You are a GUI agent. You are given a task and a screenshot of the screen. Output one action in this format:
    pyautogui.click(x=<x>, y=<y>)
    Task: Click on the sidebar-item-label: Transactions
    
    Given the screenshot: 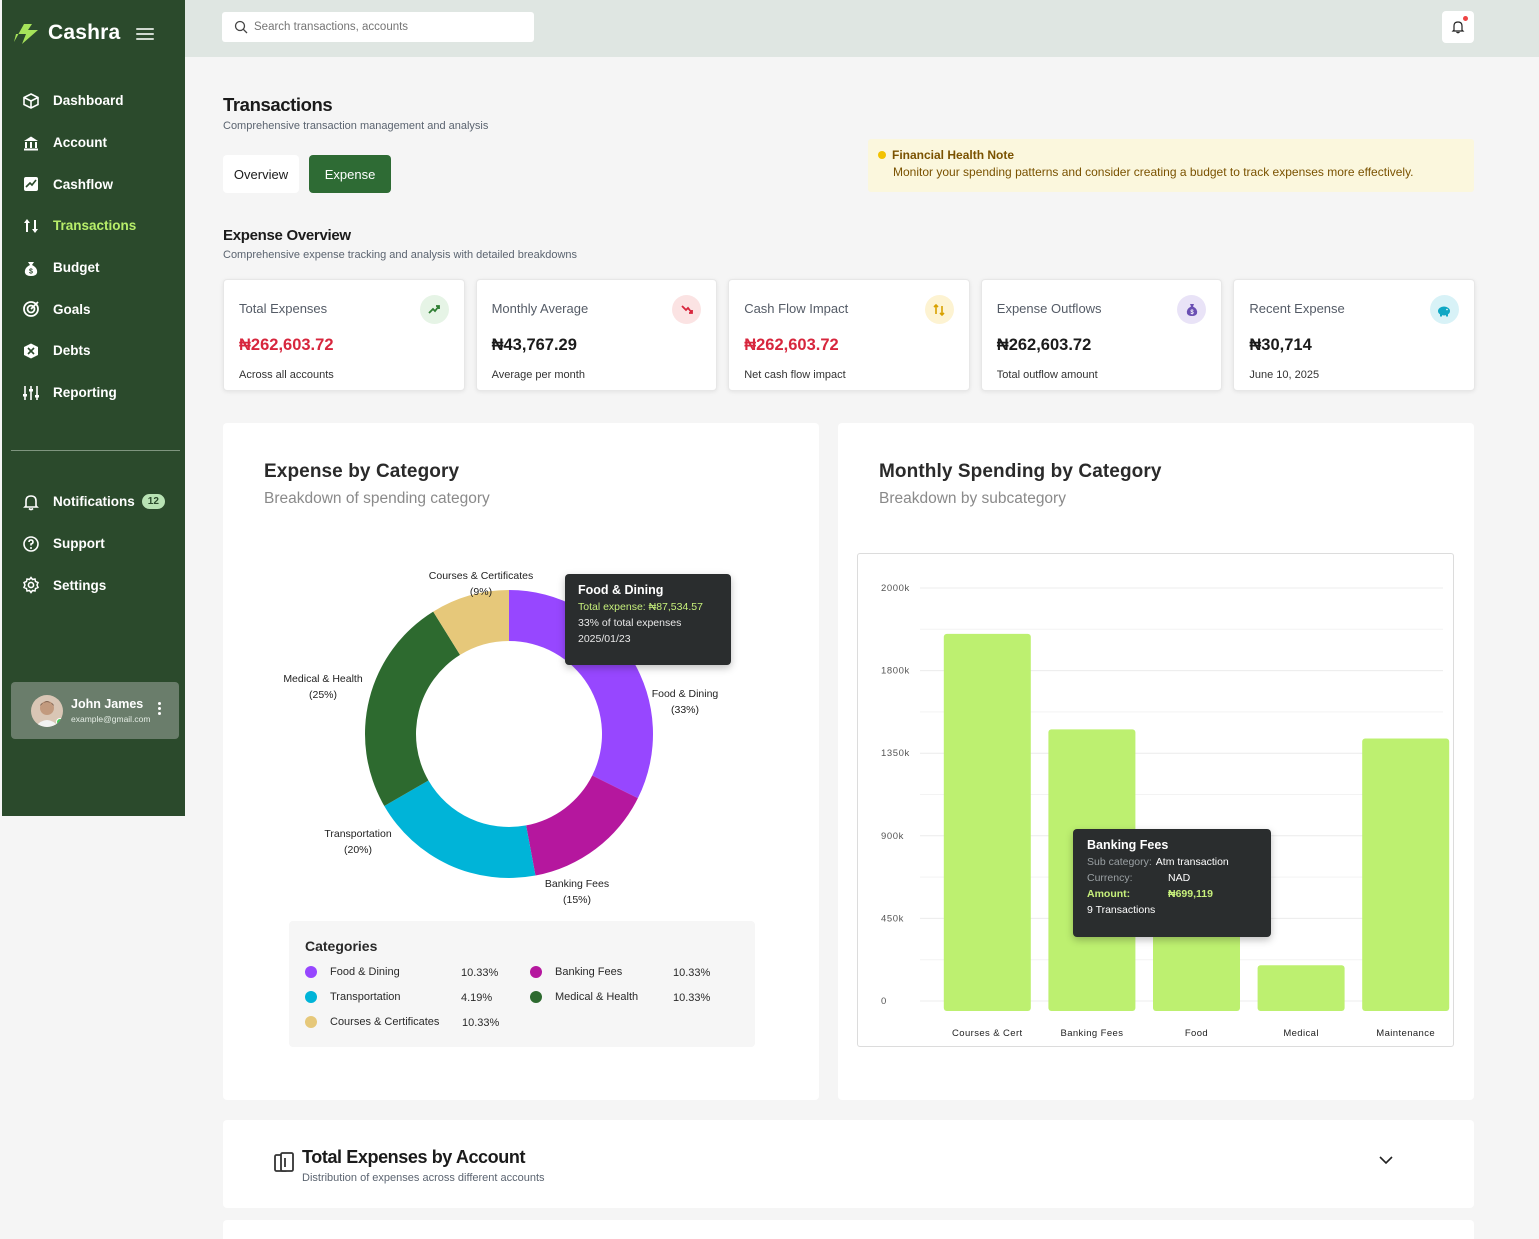 What is the action you would take?
    pyautogui.click(x=95, y=226)
    